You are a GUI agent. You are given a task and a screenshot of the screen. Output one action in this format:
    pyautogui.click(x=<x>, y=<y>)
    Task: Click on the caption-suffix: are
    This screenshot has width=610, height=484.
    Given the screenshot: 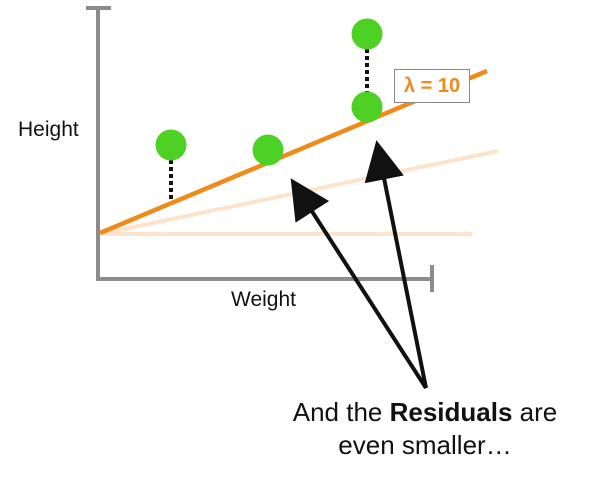 What is the action you would take?
    pyautogui.click(x=538, y=412)
    